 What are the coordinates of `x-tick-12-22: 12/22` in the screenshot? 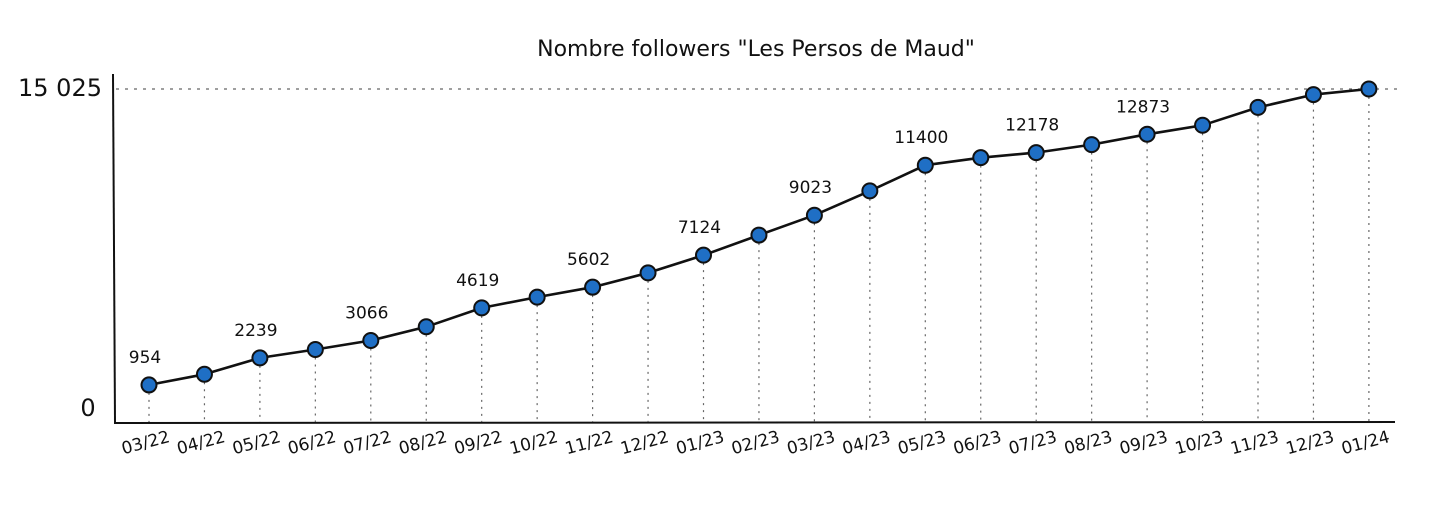 It's located at (645, 443).